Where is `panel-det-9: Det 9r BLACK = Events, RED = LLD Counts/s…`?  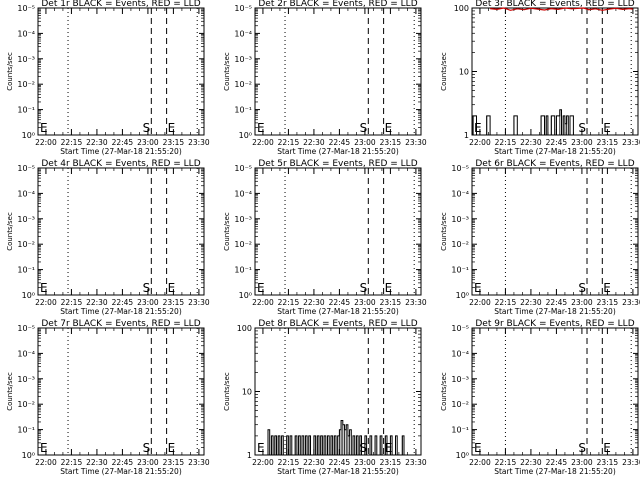
panel-det-9: Det 9r BLACK = Events, RED = LLD Counts/s… is located at coordinates (540, 397).